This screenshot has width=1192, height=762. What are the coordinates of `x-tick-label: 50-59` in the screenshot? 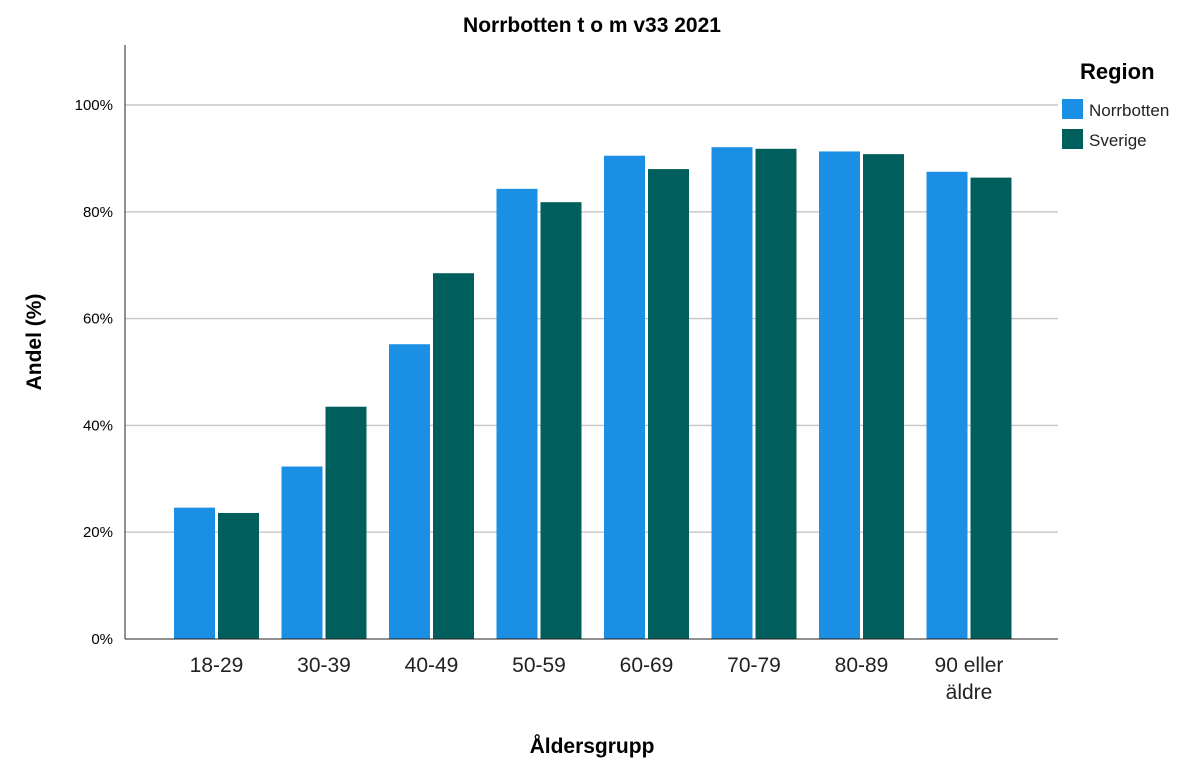 It's located at (539, 665).